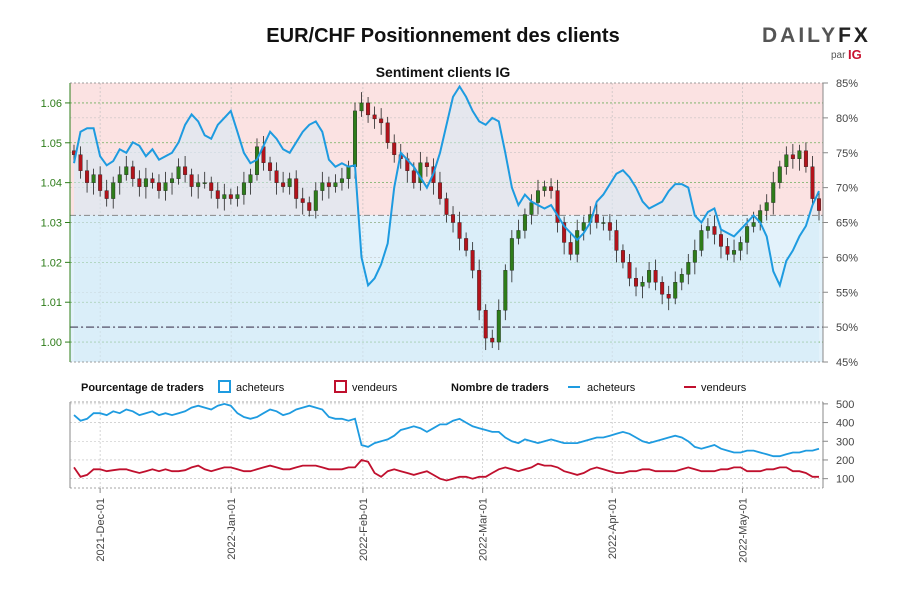 This screenshot has height=600, width=900. Describe the element at coordinates (484, 529) in the screenshot. I see `date-tick-label: 2022-Mar-01` at that location.